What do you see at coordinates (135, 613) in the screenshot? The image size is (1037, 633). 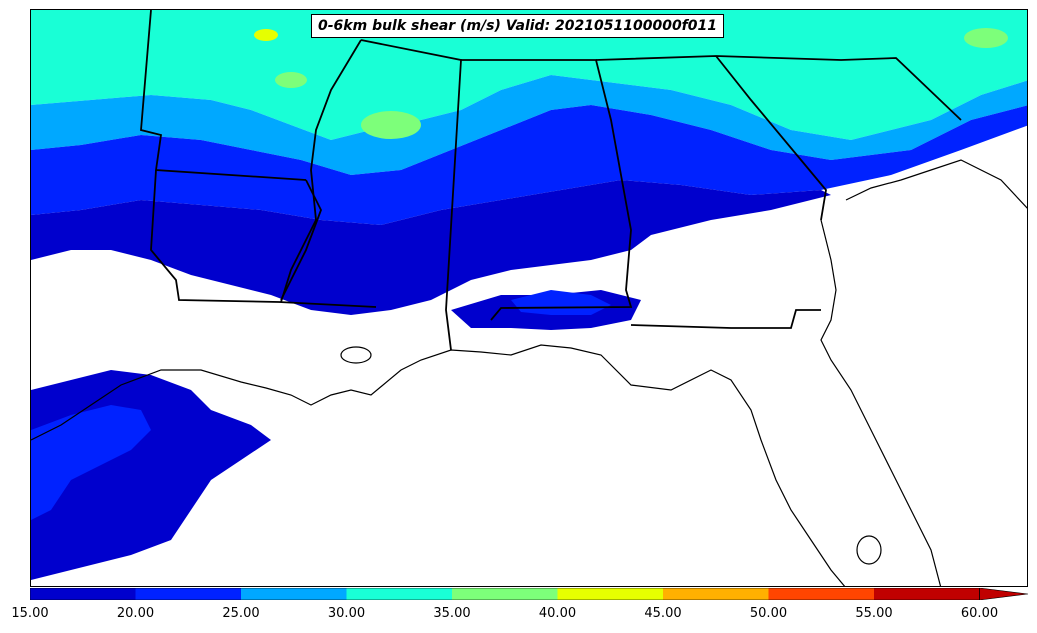 I see `colorbar-tick-label: 20.00` at bounding box center [135, 613].